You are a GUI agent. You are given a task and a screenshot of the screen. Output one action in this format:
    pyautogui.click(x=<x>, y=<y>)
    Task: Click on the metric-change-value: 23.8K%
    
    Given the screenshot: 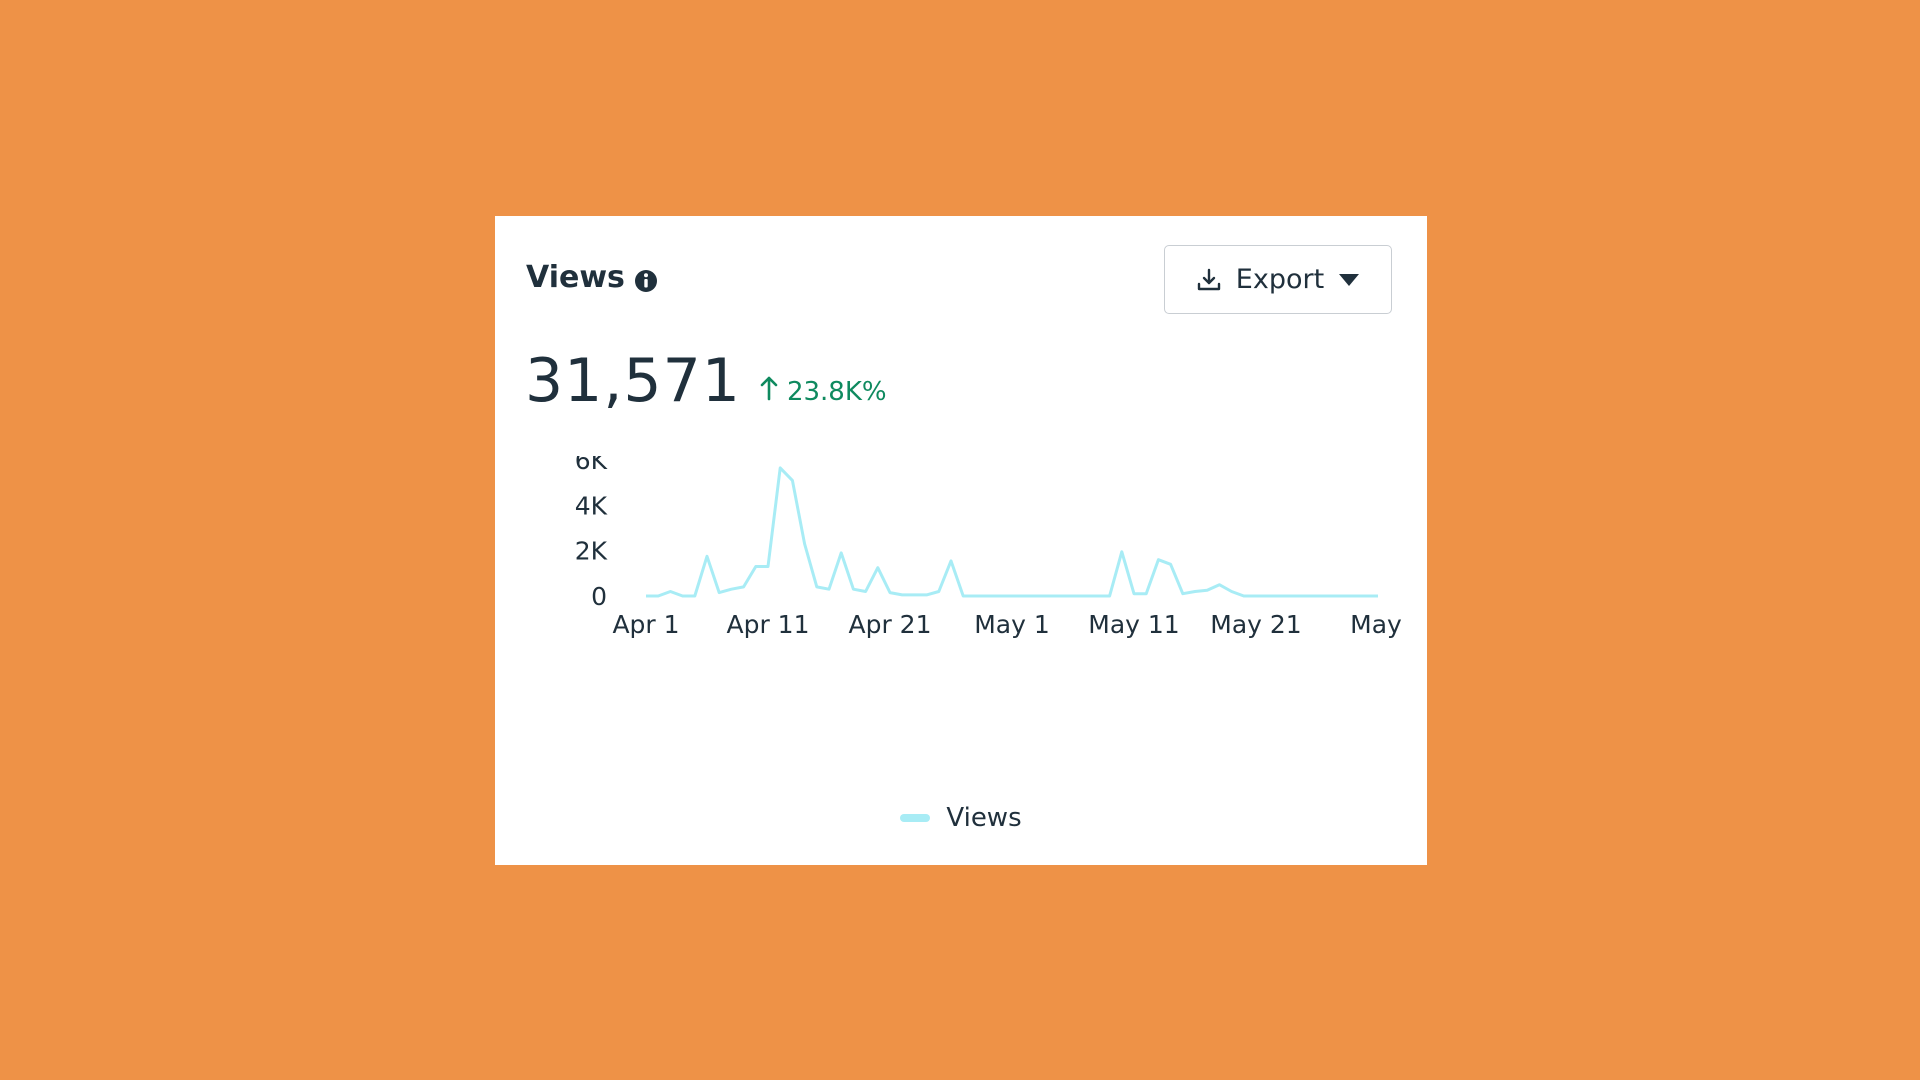 What is the action you would take?
    pyautogui.click(x=836, y=391)
    